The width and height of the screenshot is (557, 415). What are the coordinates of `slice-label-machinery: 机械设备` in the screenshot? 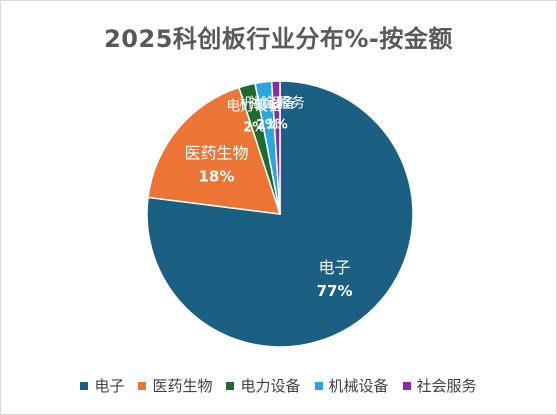 It's located at (267, 103).